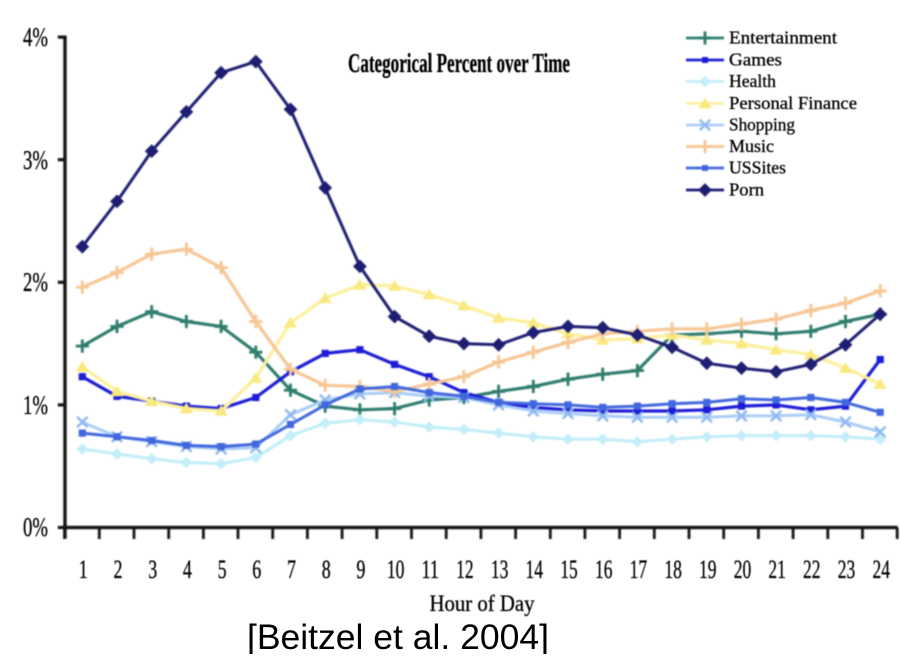 This screenshot has width=900, height=659. I want to click on svg-text: 15, so click(569, 569).